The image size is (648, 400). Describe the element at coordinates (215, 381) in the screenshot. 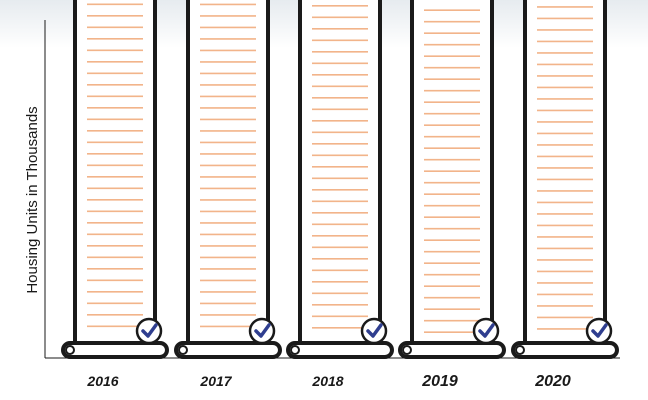

I see `x-tick-label: 2017` at that location.